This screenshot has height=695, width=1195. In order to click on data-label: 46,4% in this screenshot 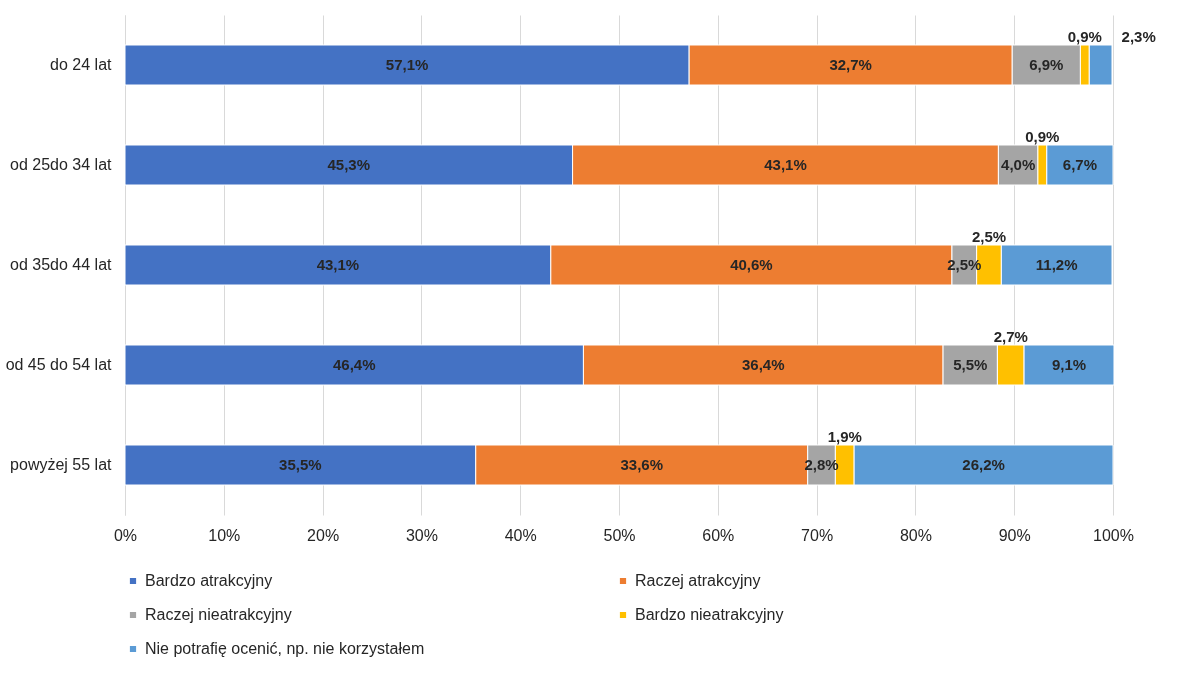, I will do `click(354, 364)`.